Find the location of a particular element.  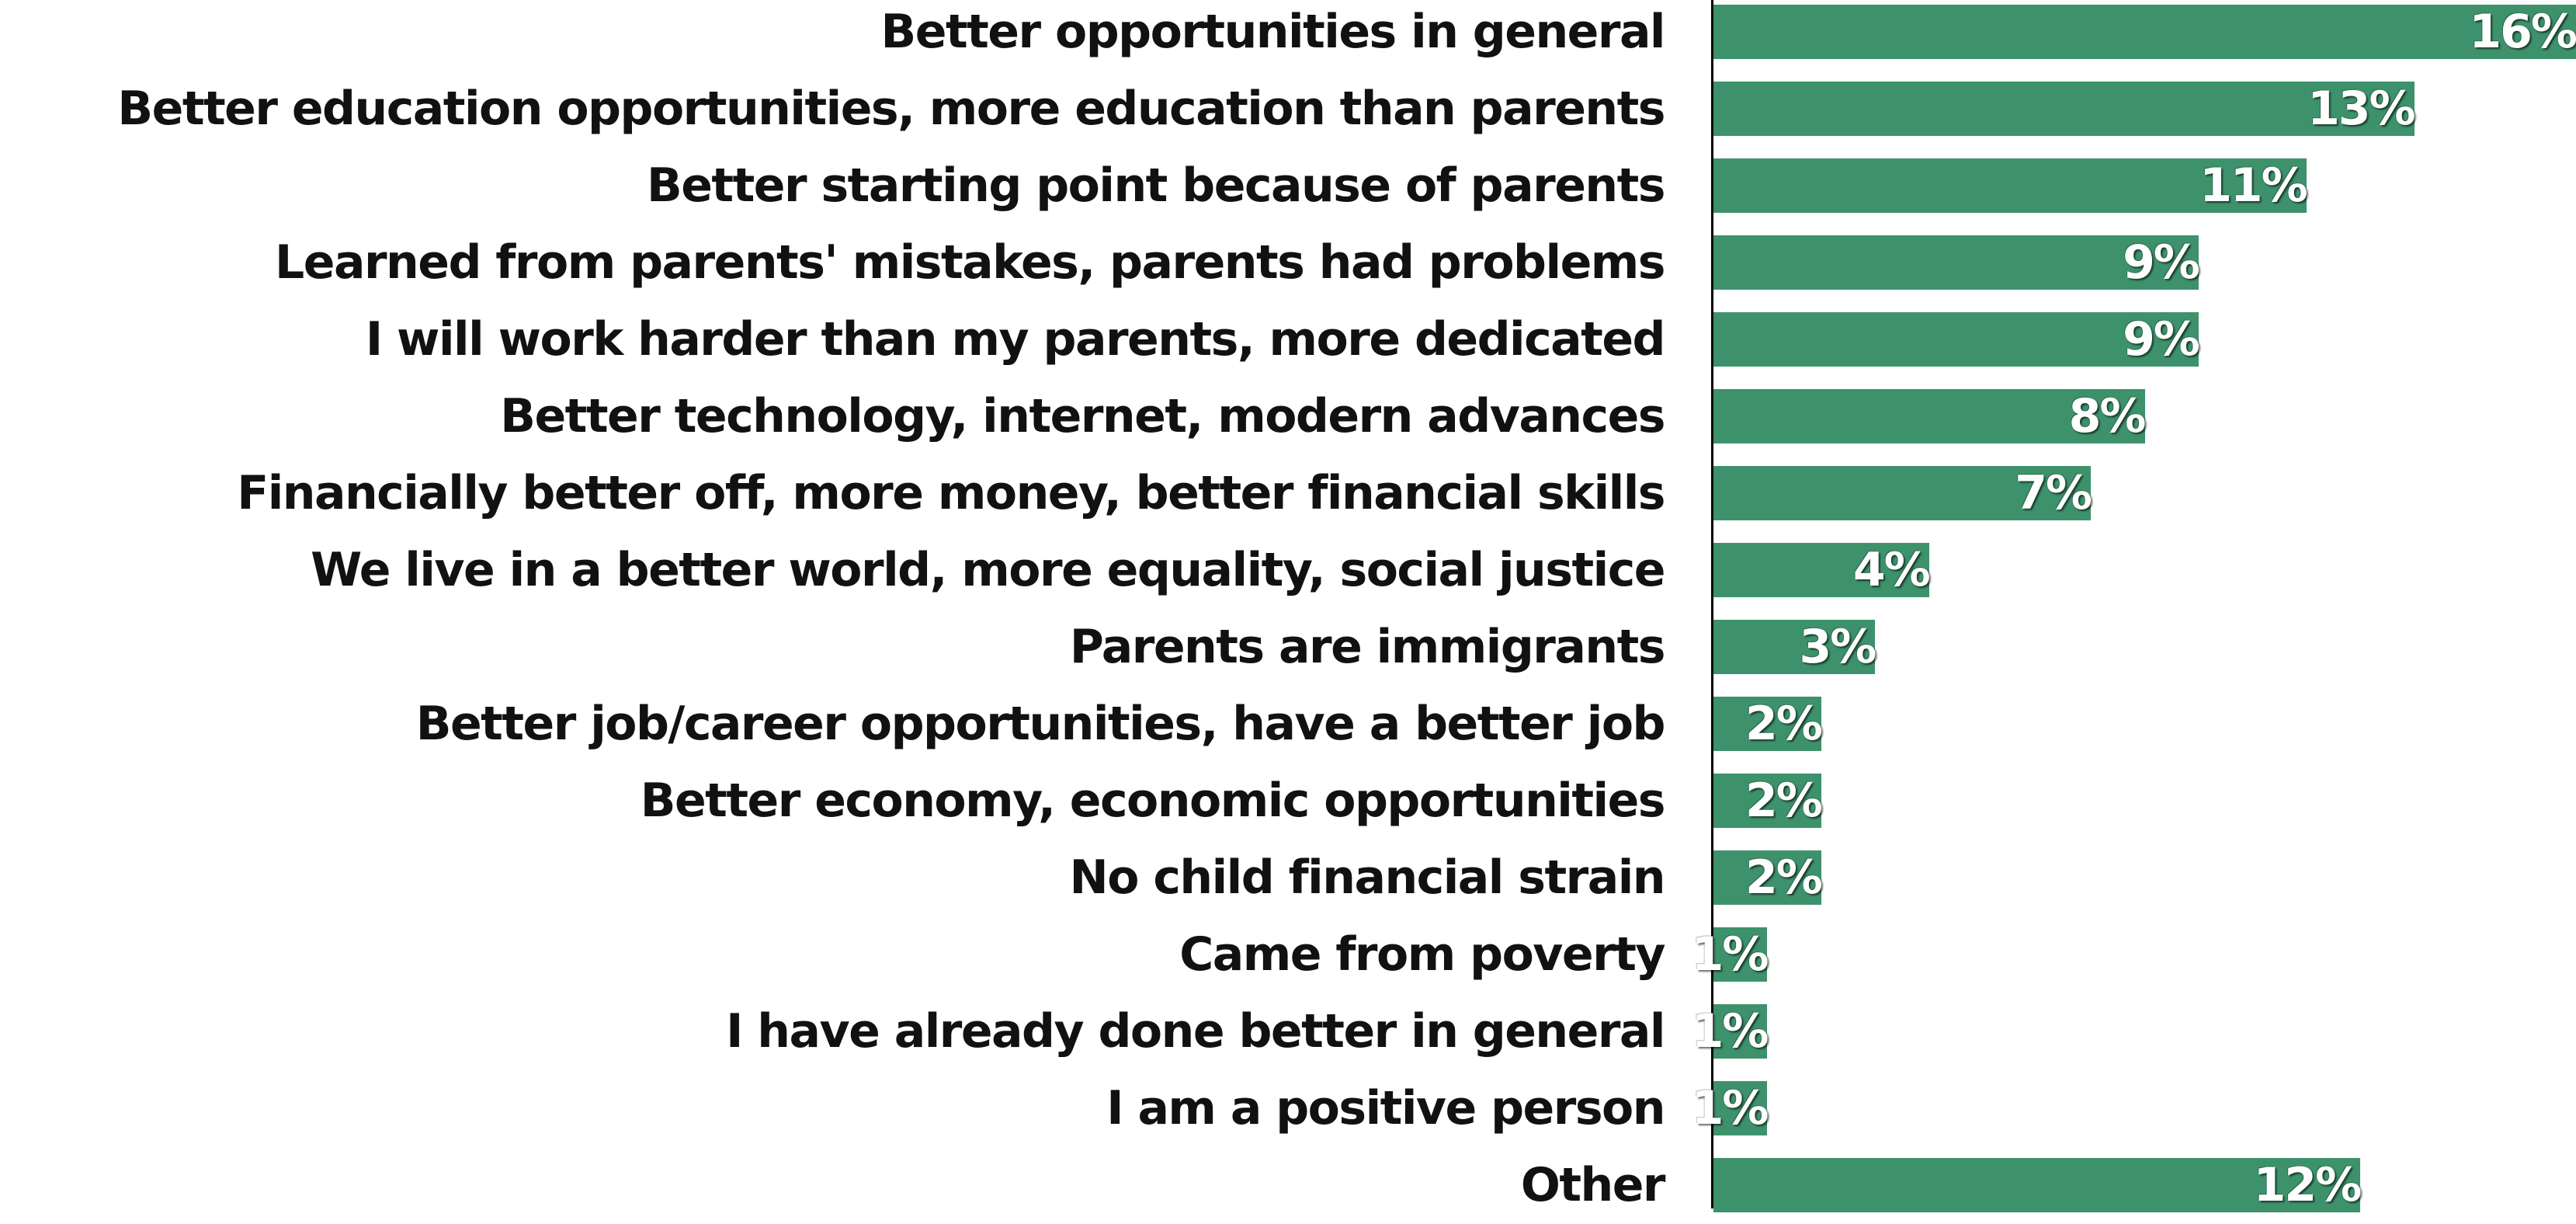

category-label: I am a positive person is located at coordinates (1385, 1108).